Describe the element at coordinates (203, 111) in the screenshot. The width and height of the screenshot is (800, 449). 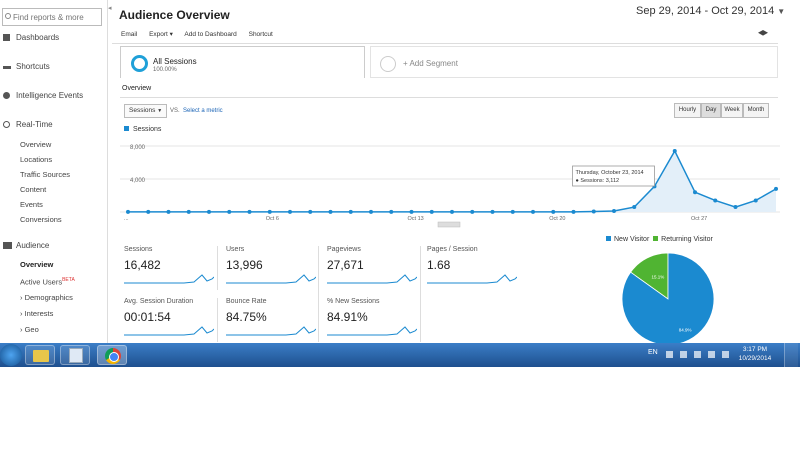
I see `select-metric-link: Select a metric` at that location.